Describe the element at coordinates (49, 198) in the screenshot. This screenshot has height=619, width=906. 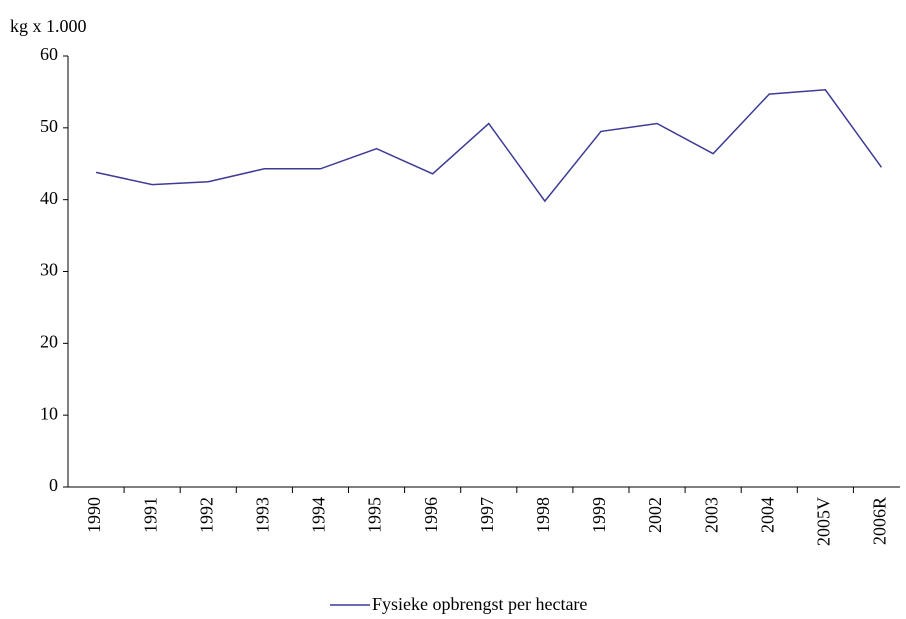
I see `y-tick-label: 40` at that location.